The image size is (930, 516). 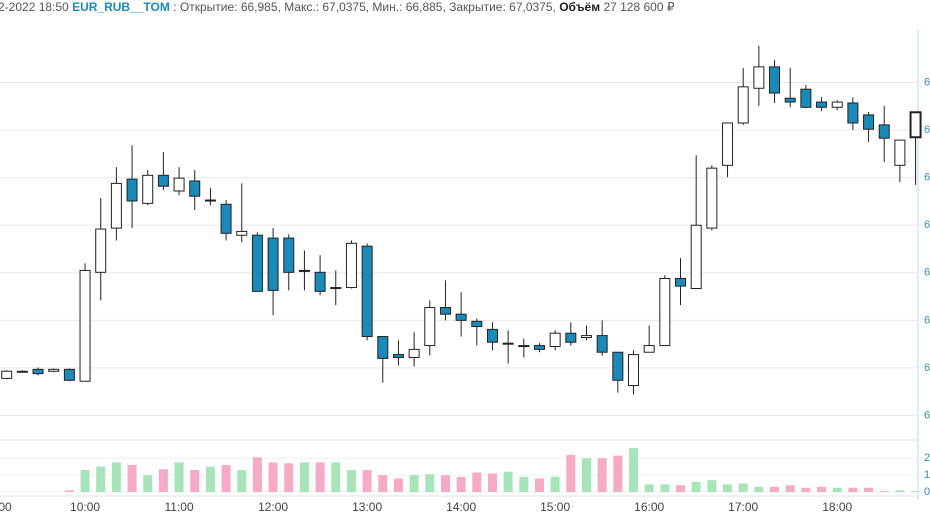 What do you see at coordinates (273, 507) in the screenshot?
I see `x-tick-label: 12:00` at bounding box center [273, 507].